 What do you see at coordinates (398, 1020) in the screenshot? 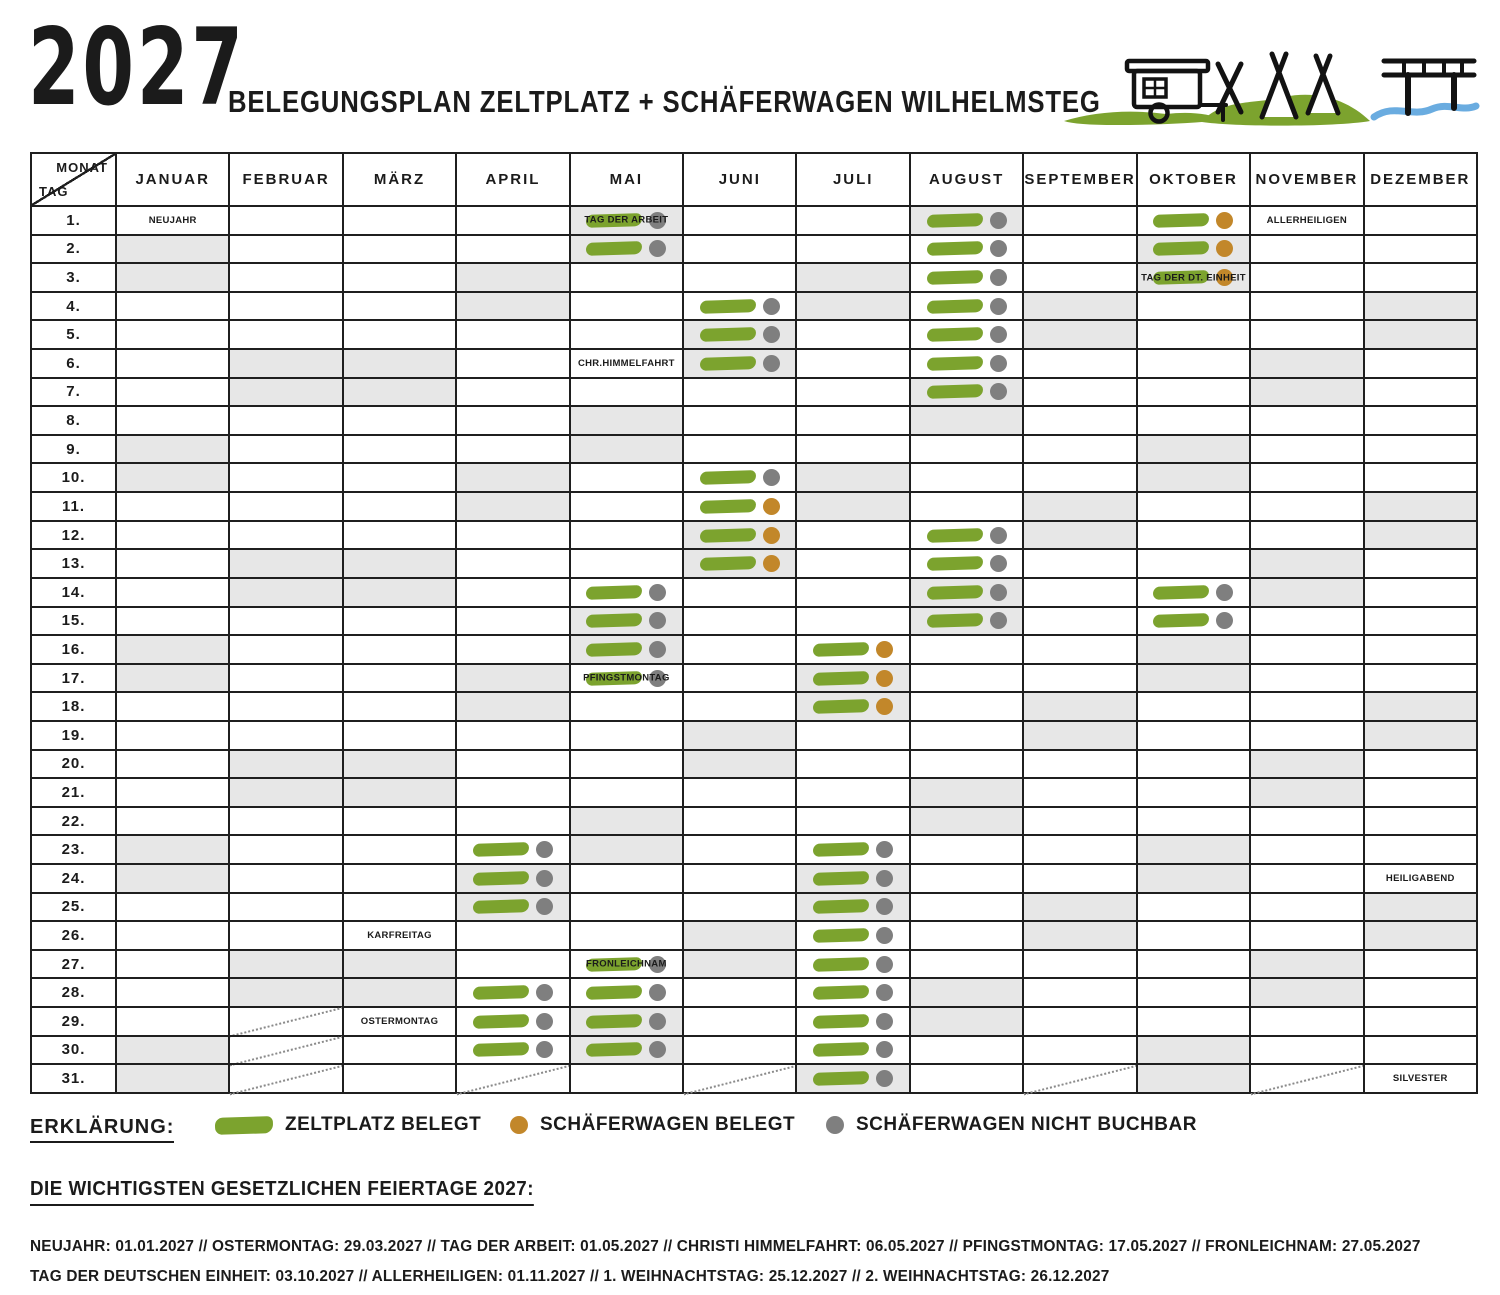
I see `cell-märz-29: OSTERMONTAG` at bounding box center [398, 1020].